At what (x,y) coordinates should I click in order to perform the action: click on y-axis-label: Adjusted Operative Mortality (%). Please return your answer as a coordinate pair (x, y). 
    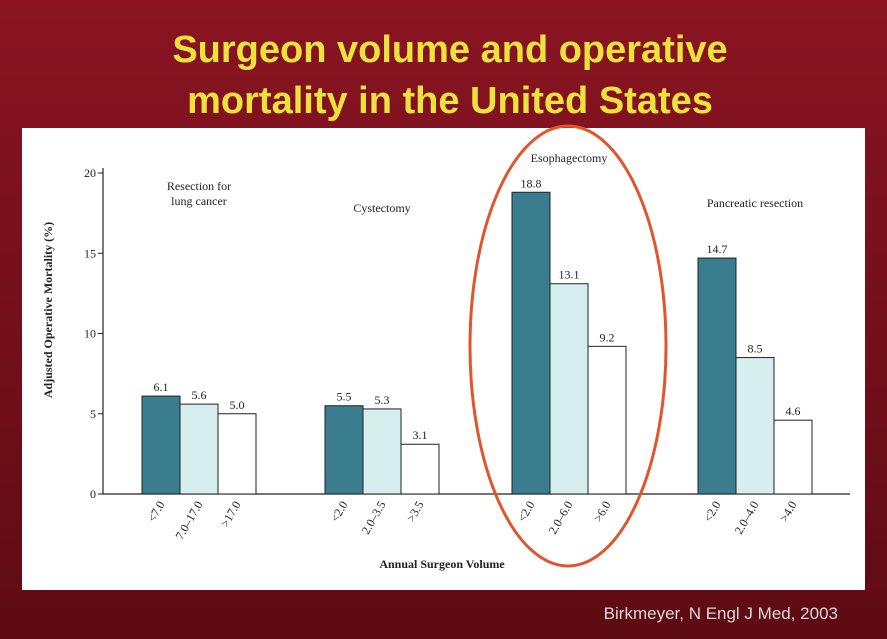
    Looking at the image, I should click on (48, 310).